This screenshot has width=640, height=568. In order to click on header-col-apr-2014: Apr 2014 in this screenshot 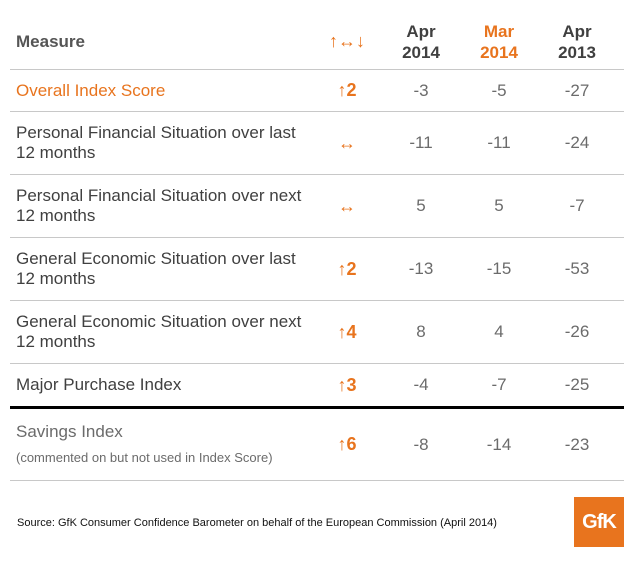, I will do `click(421, 41)`.